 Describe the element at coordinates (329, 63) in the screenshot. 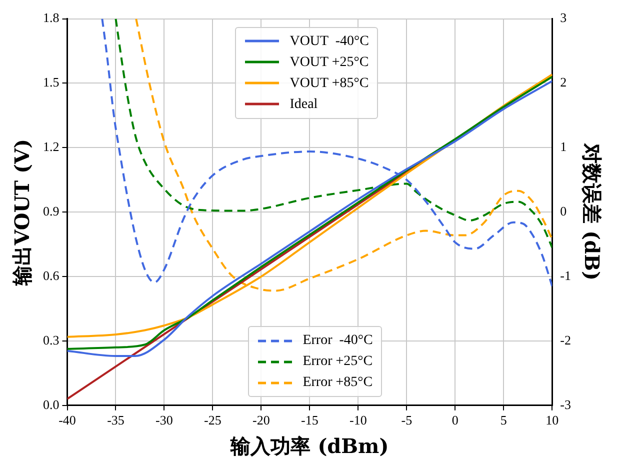

I see `legend-label: VOUT +25°C` at that location.